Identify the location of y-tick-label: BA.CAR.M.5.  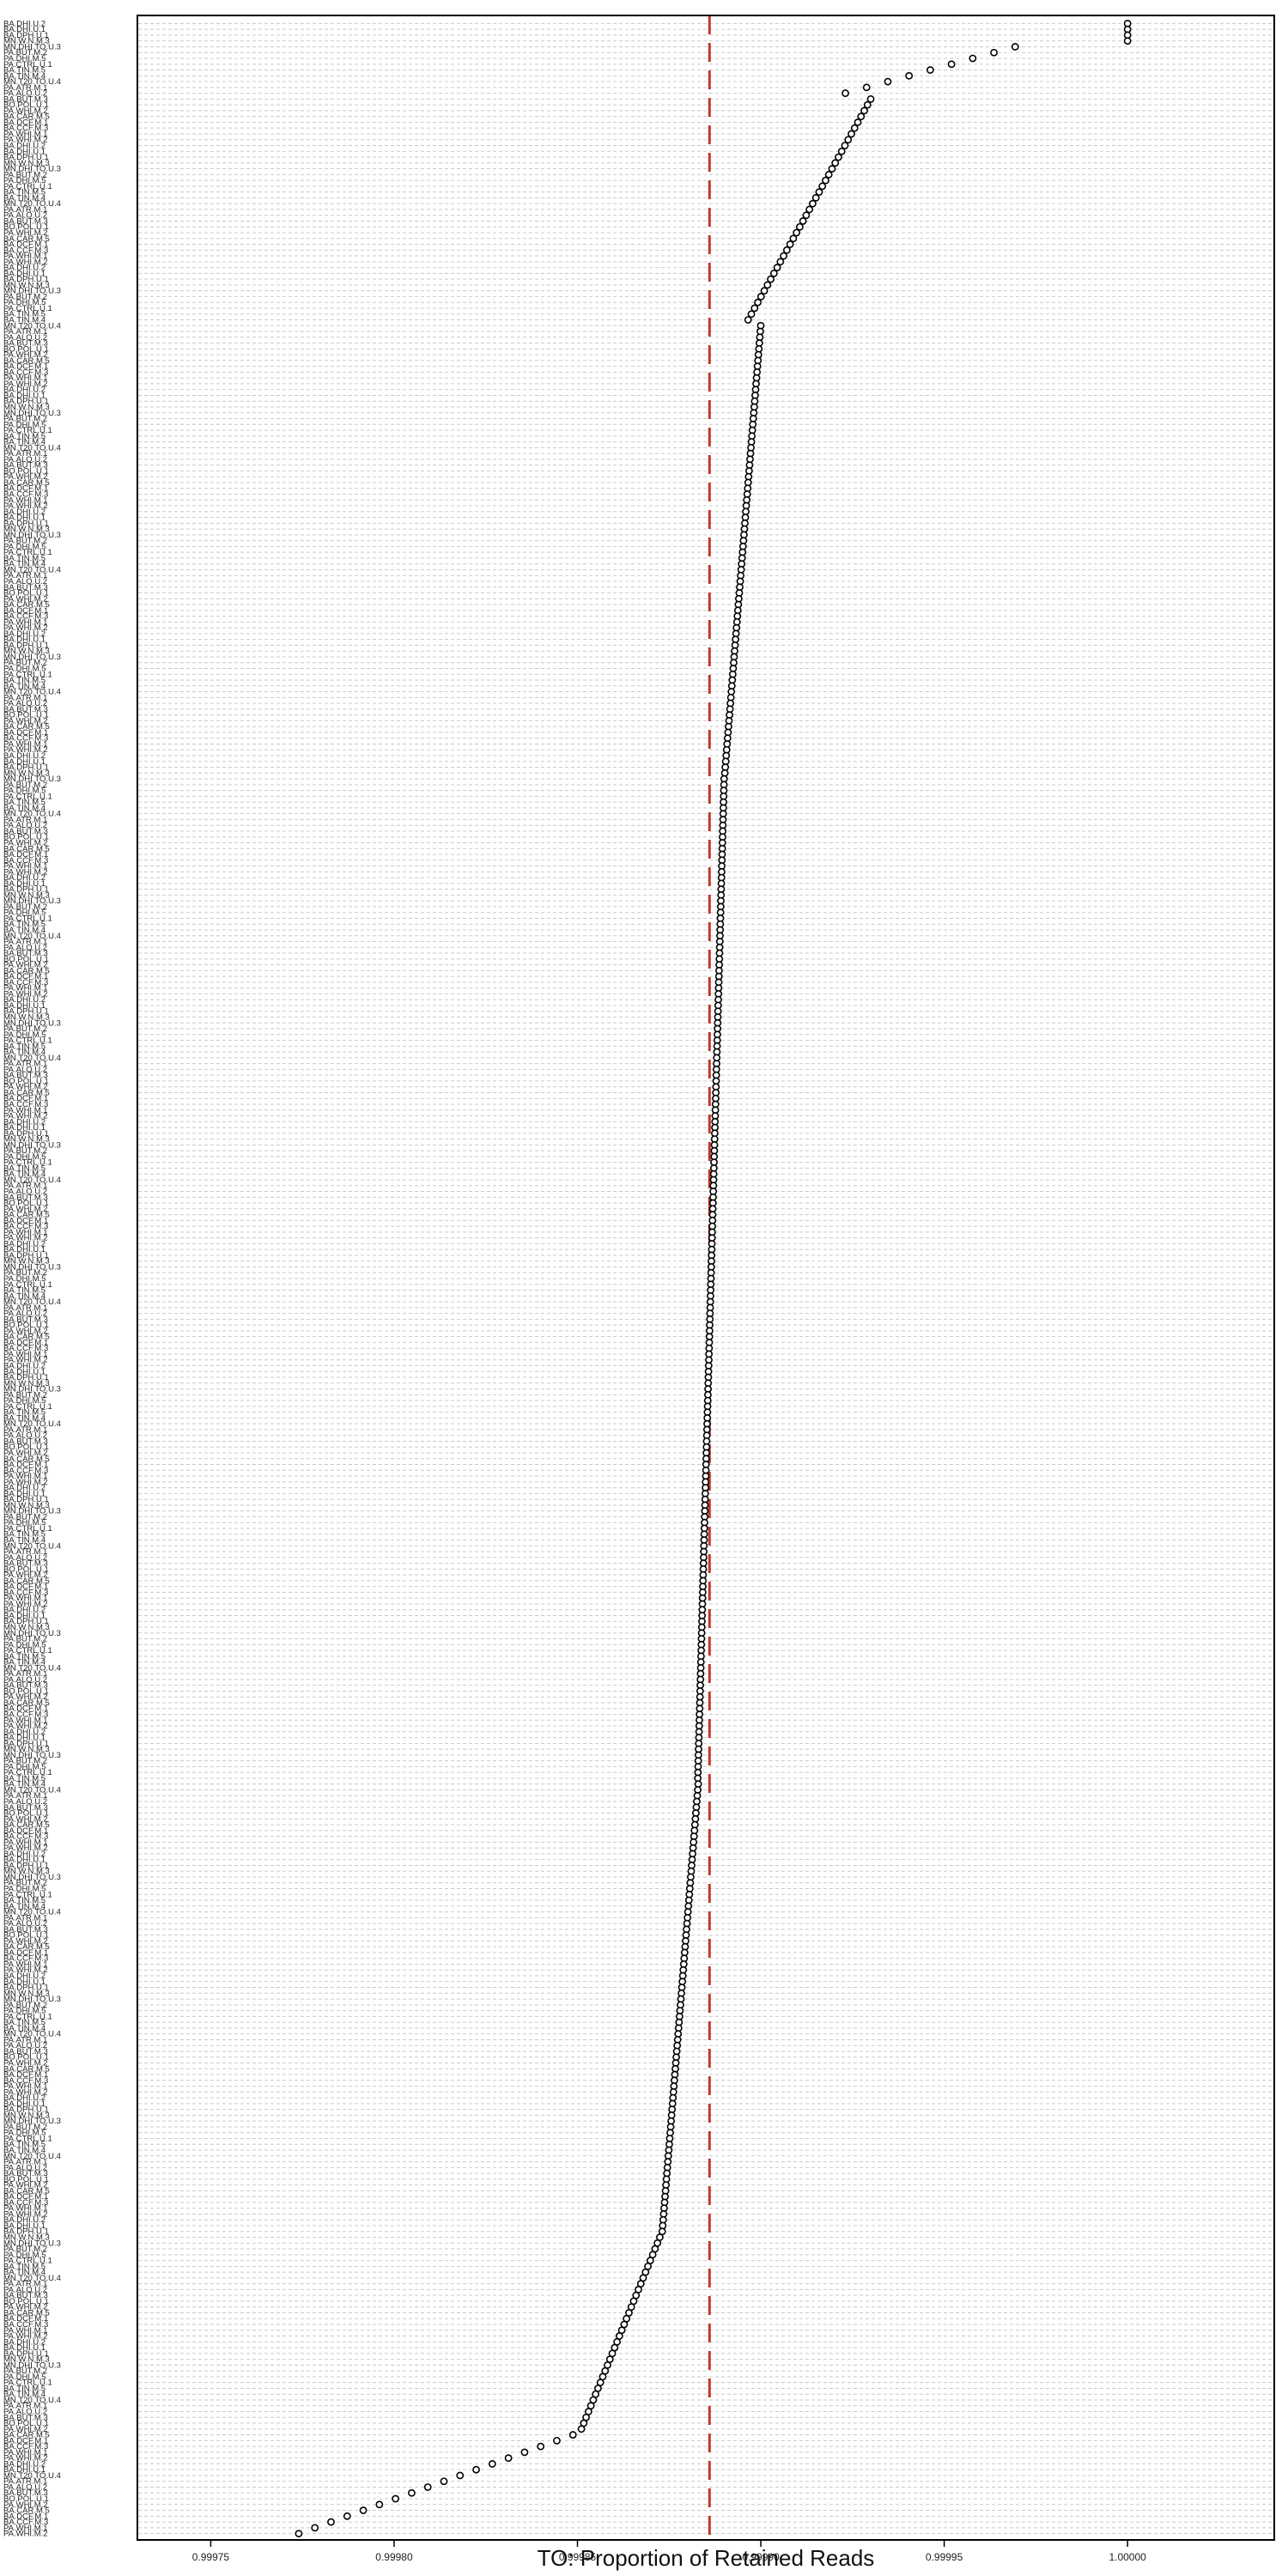
(27, 2435).